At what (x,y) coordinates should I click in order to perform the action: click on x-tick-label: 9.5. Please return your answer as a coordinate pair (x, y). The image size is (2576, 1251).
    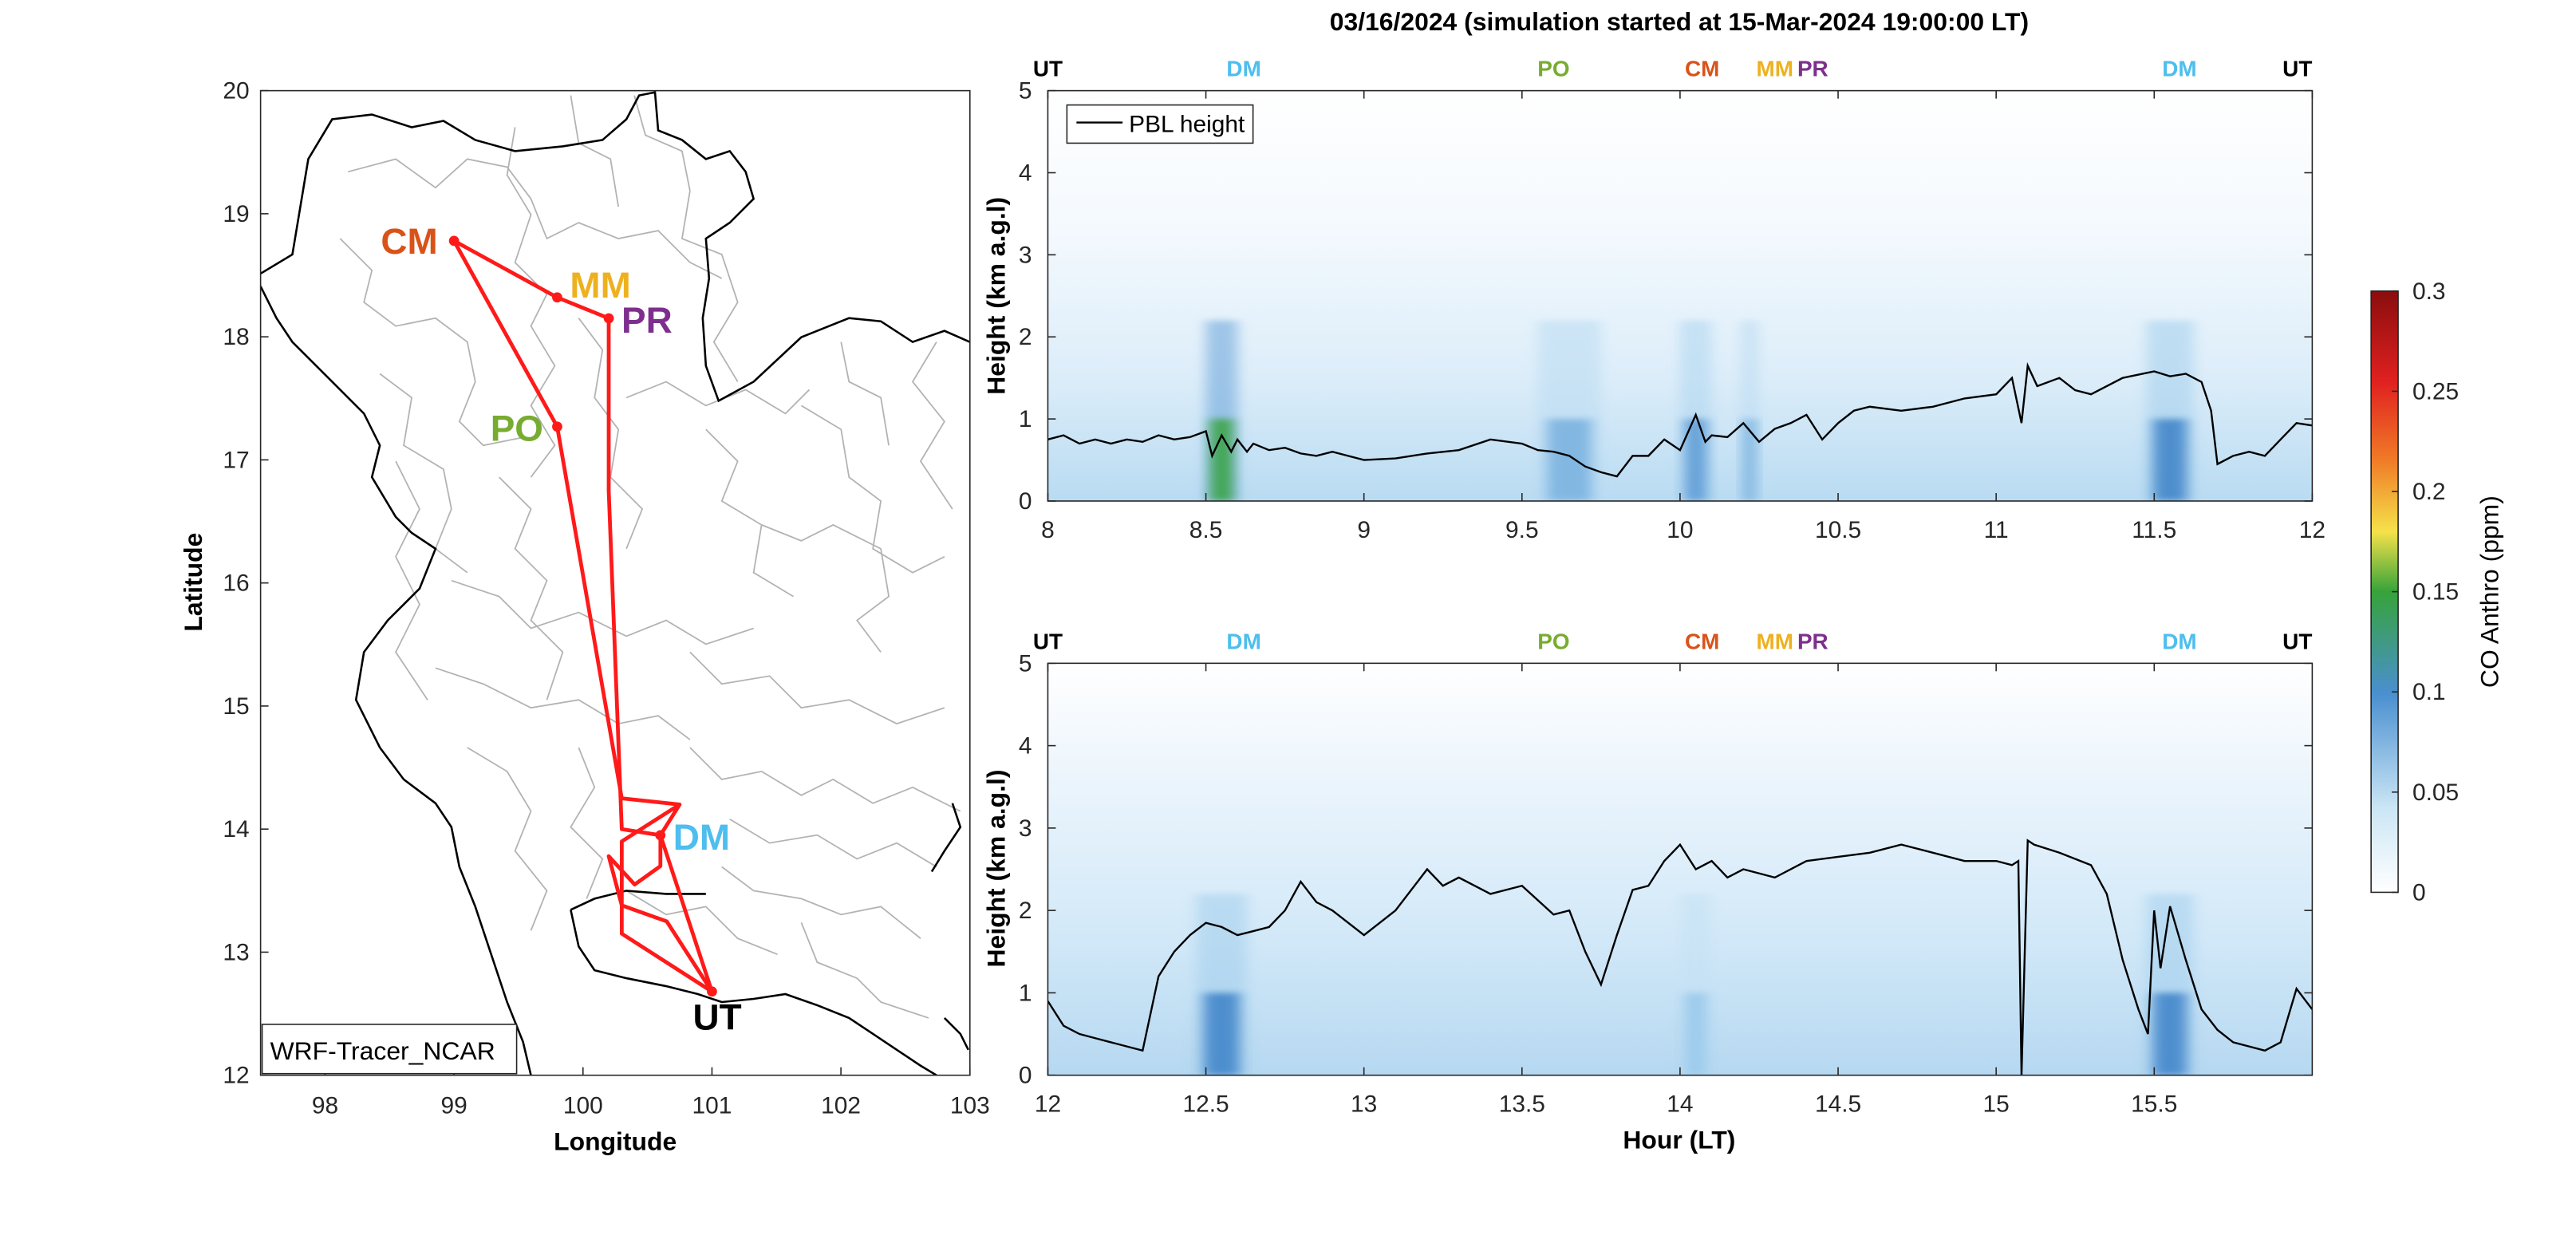
    Looking at the image, I should click on (1522, 530).